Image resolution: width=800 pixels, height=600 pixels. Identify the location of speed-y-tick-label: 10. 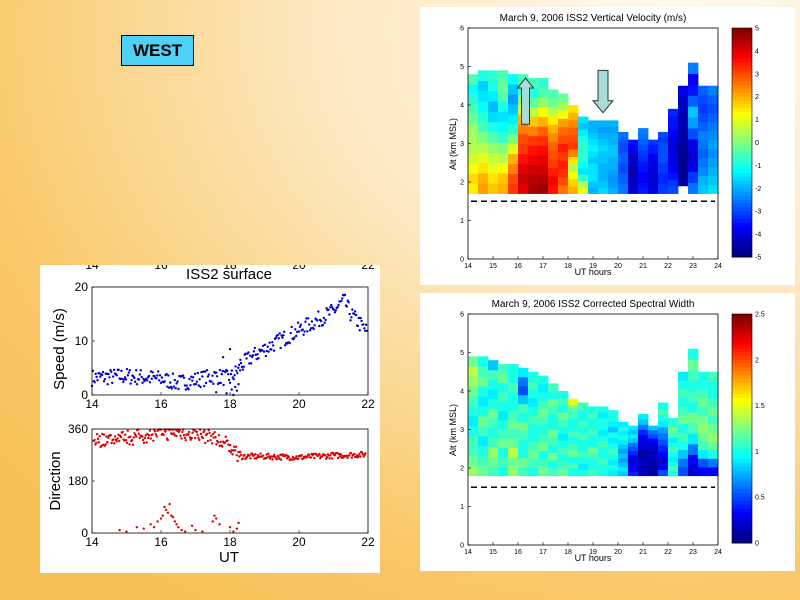
(82, 341).